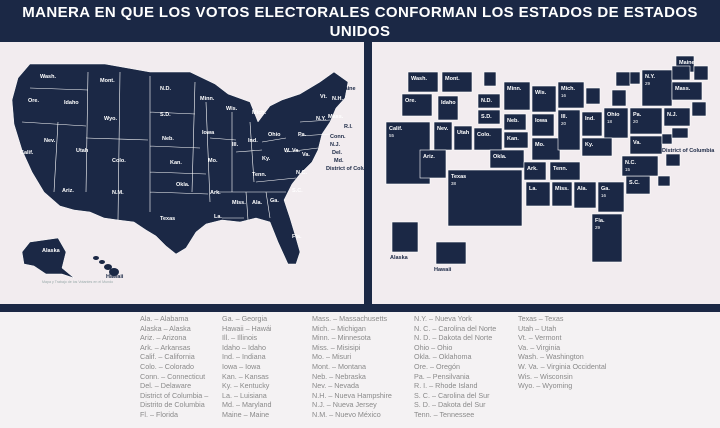 This screenshot has width=720, height=428. Describe the element at coordinates (564, 123) in the screenshot. I see `electoral-votes-ill: 20` at that location.